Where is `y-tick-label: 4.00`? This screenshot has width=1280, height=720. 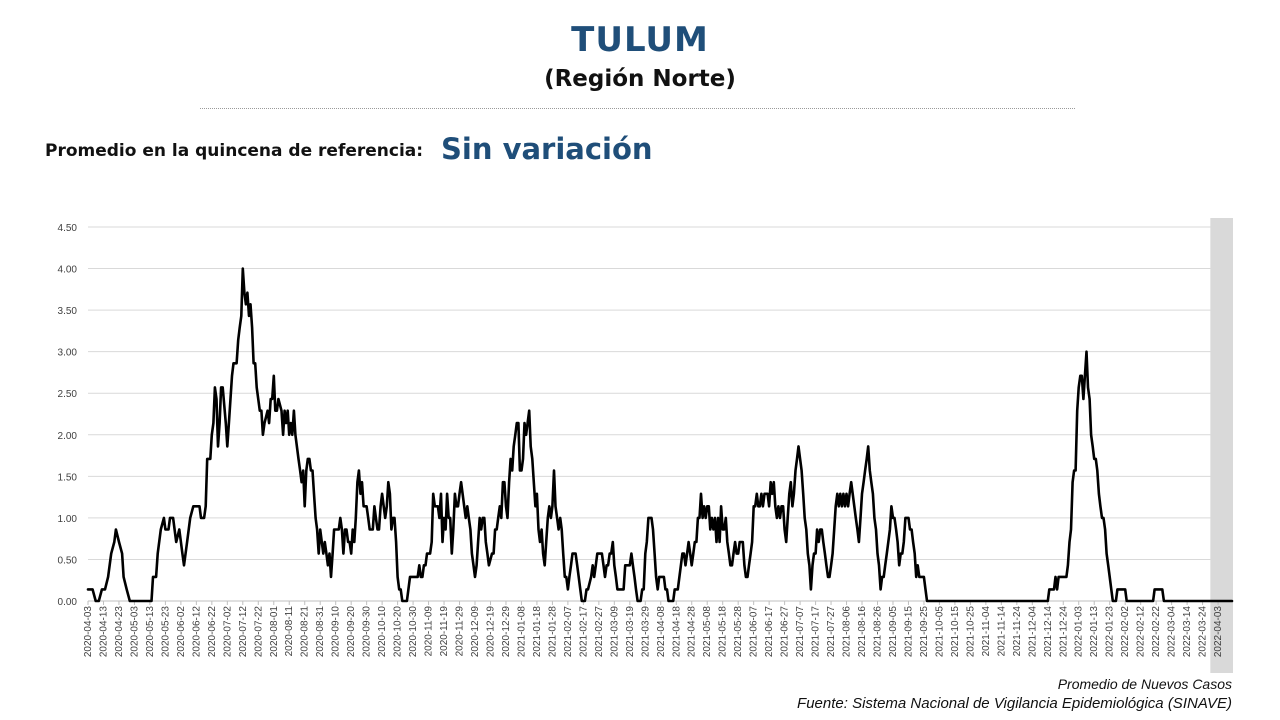 y-tick-label: 4.00 is located at coordinates (68, 270).